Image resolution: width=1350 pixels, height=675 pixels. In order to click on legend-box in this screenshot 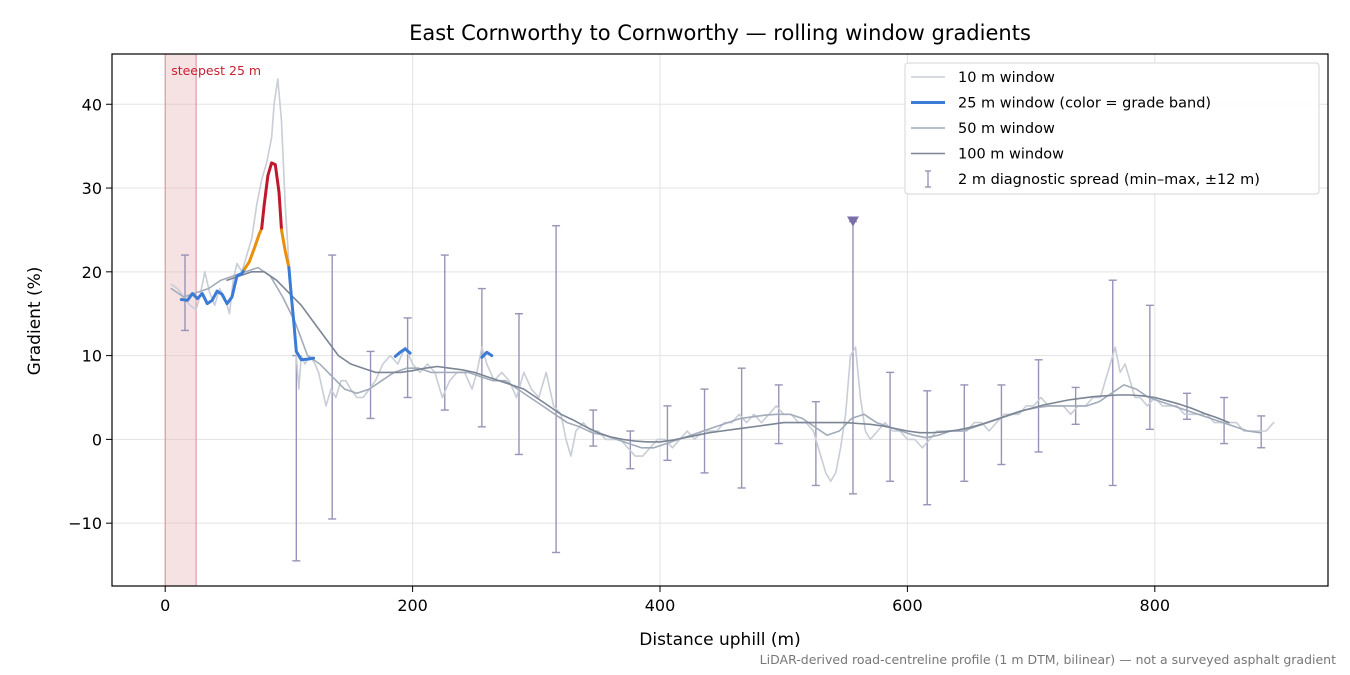, I will do `click(1112, 128)`.